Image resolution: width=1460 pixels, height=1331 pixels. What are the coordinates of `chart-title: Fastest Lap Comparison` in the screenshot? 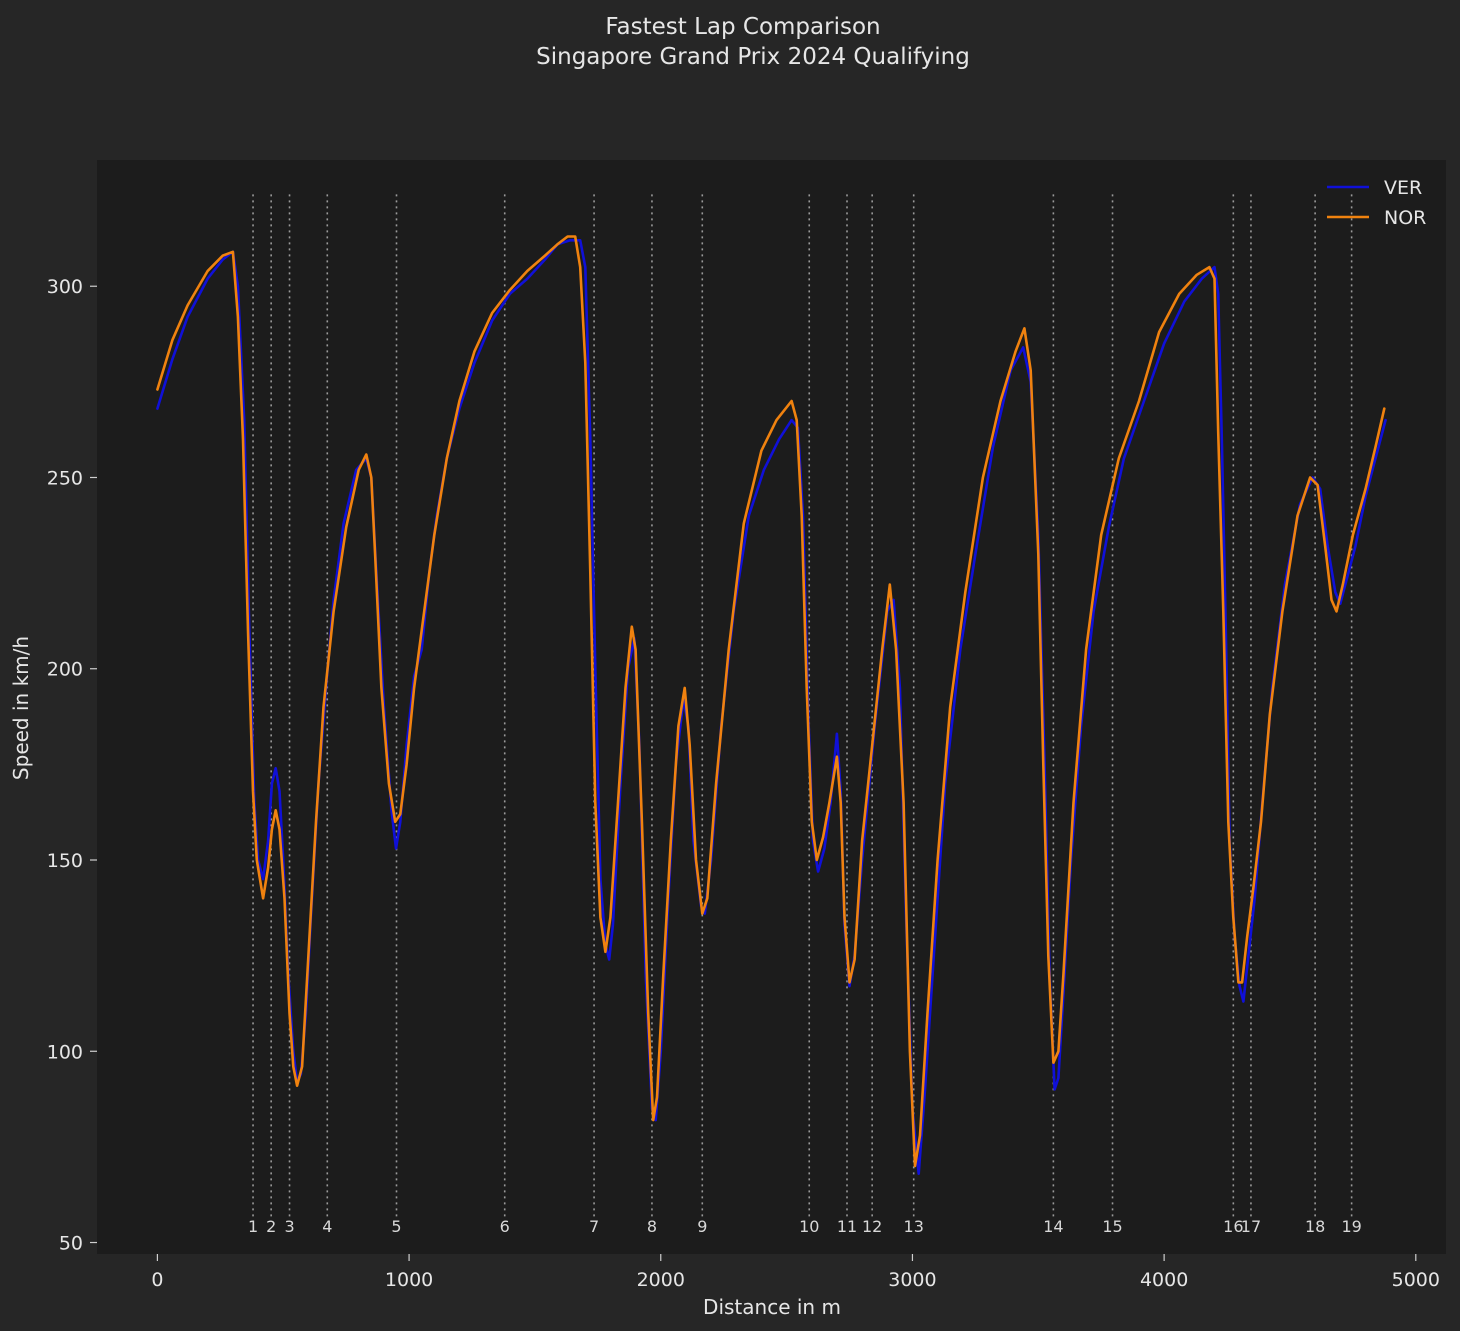 It's located at (742, 27).